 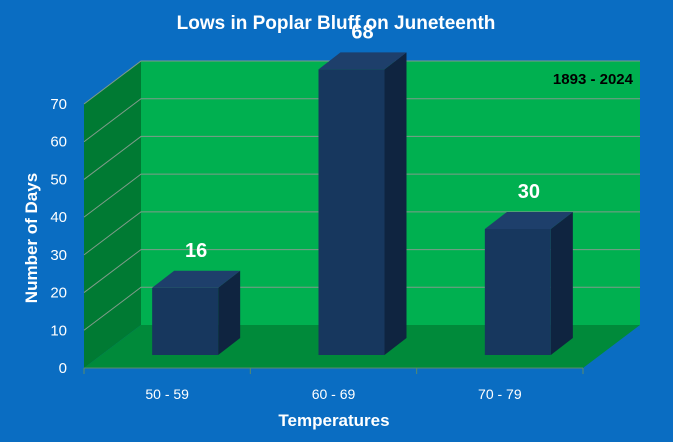 What do you see at coordinates (58, 293) in the screenshot?
I see `y-tick-label: 20` at bounding box center [58, 293].